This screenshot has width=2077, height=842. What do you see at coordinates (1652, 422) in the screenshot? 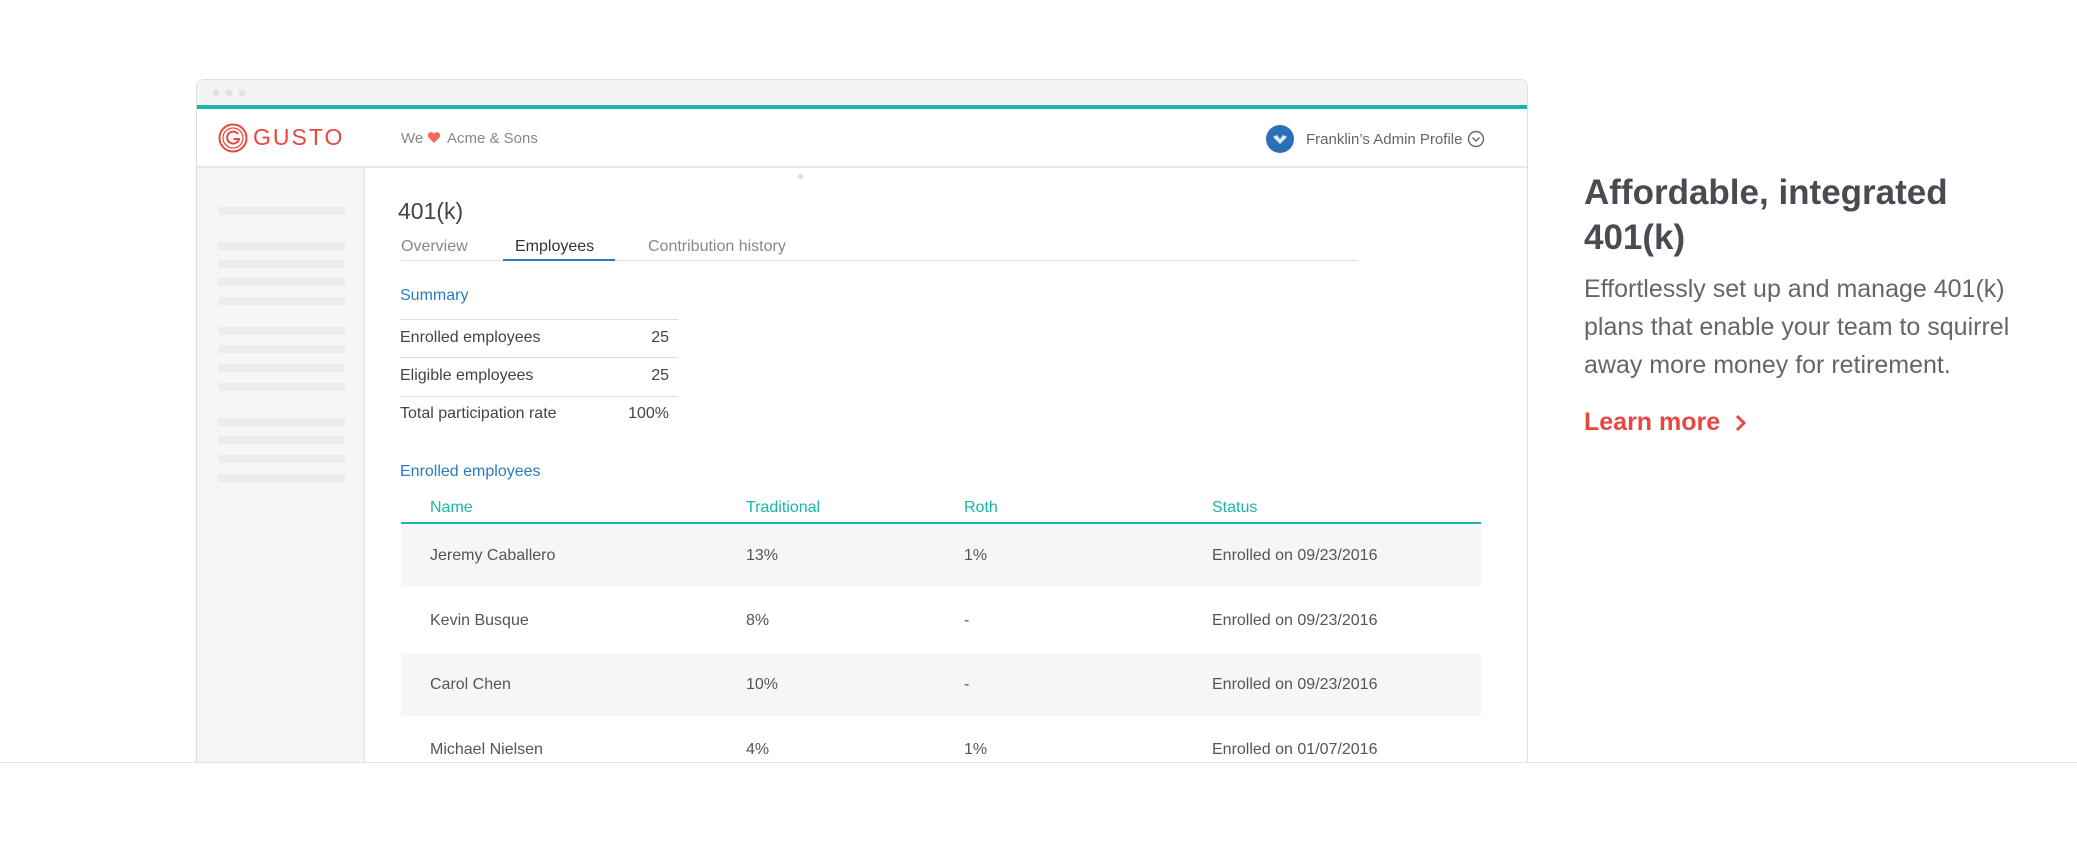
I see `learn-more-link: Learn more` at bounding box center [1652, 422].